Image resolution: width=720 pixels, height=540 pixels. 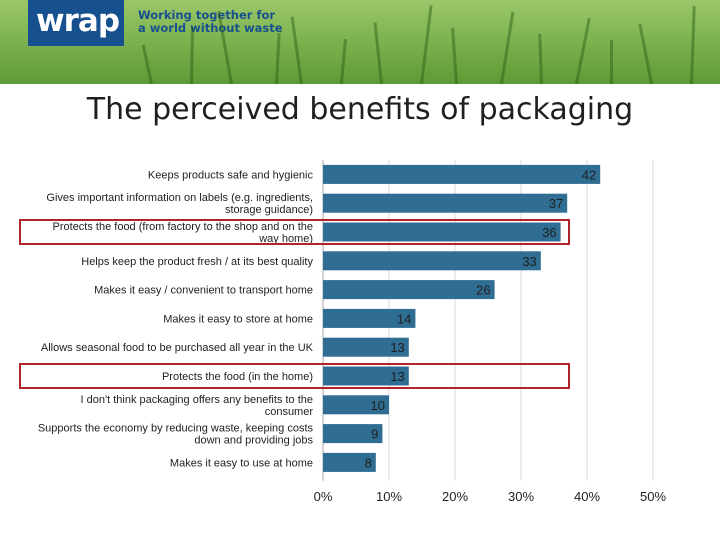 I want to click on logo-text: wrap, so click(x=78, y=21).